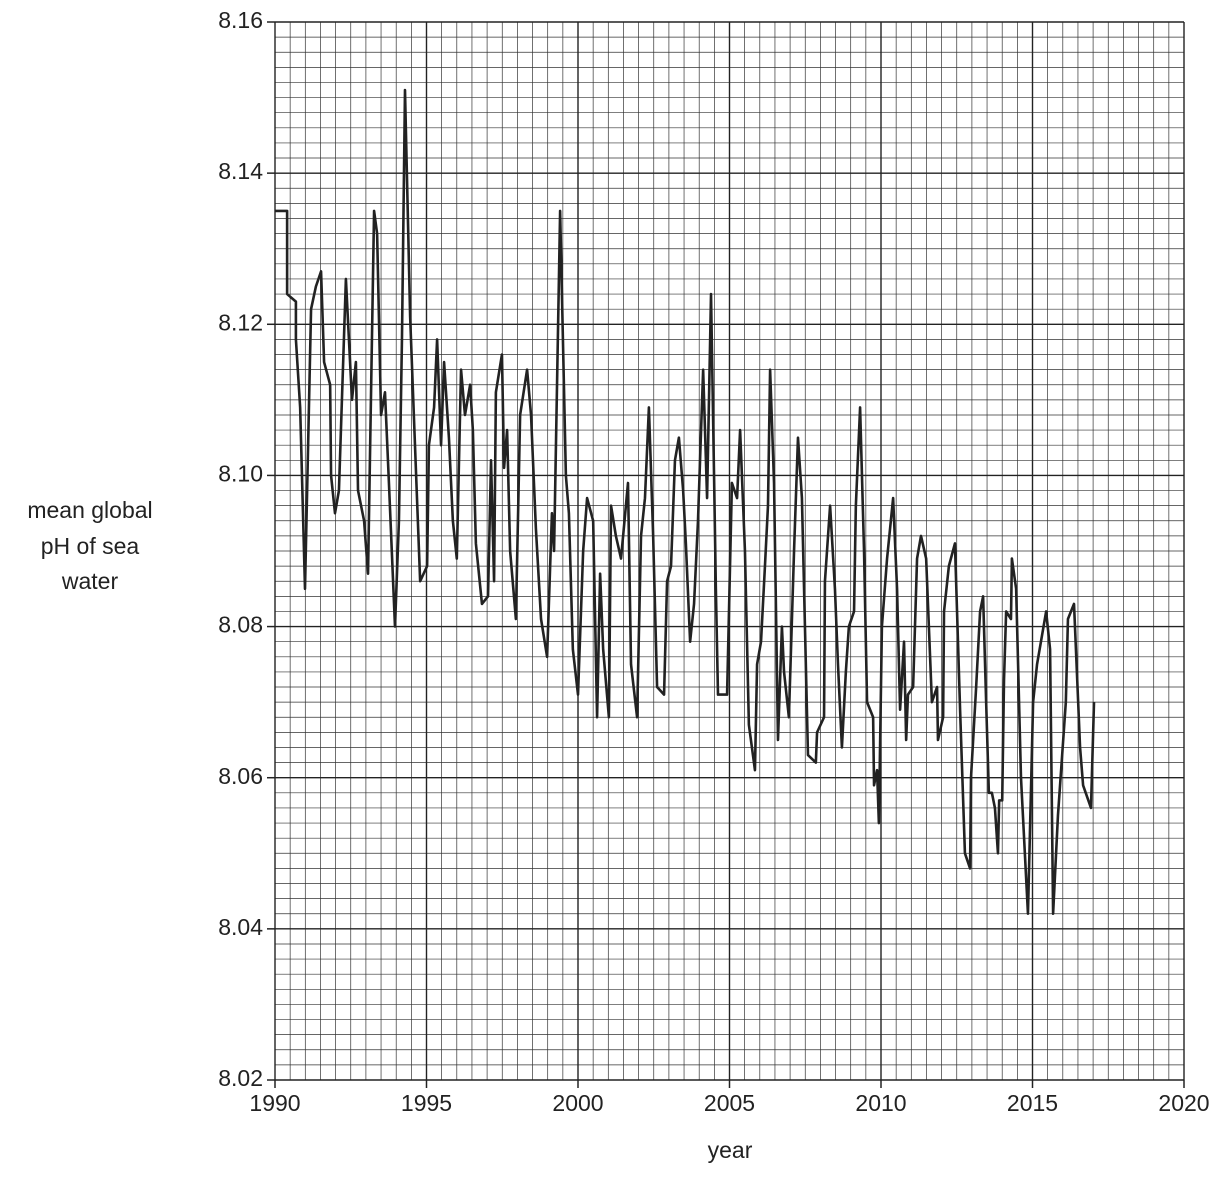 Image resolution: width=1227 pixels, height=1198 pixels. What do you see at coordinates (240, 474) in the screenshot?
I see `y-tick-label: 8.10` at bounding box center [240, 474].